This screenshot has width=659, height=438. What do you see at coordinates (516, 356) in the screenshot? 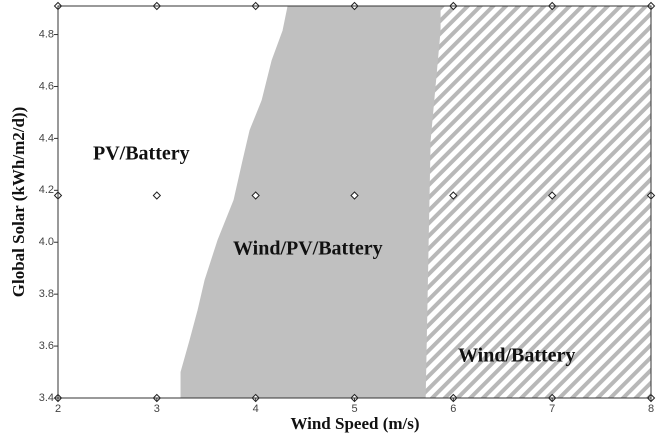
I see `region-label: Wind/Battery` at bounding box center [516, 356].